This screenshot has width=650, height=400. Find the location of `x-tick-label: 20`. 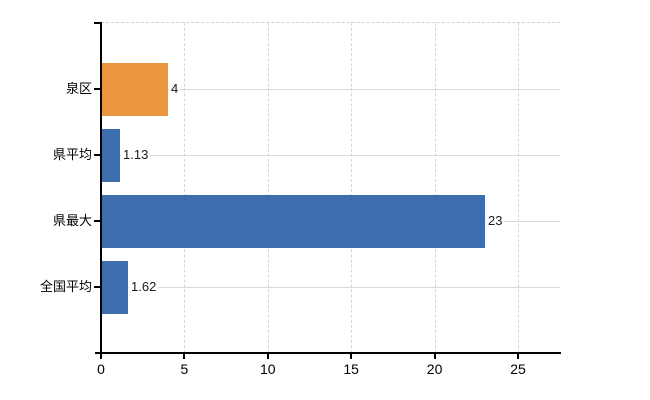

x-tick-label: 20 is located at coordinates (434, 369).